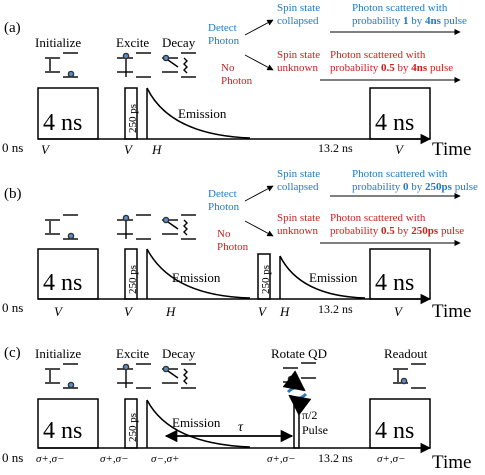 Image resolution: width=485 pixels, height=475 pixels. Describe the element at coordinates (298, 218) in the screenshot. I see `spin-unknown-line1-b: Spin state` at that location.